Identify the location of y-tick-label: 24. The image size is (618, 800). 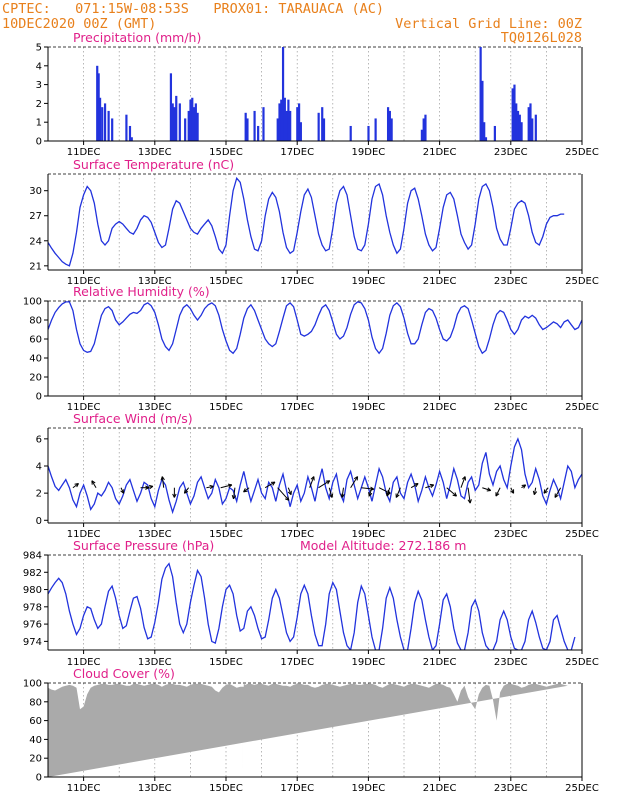
(35, 241).